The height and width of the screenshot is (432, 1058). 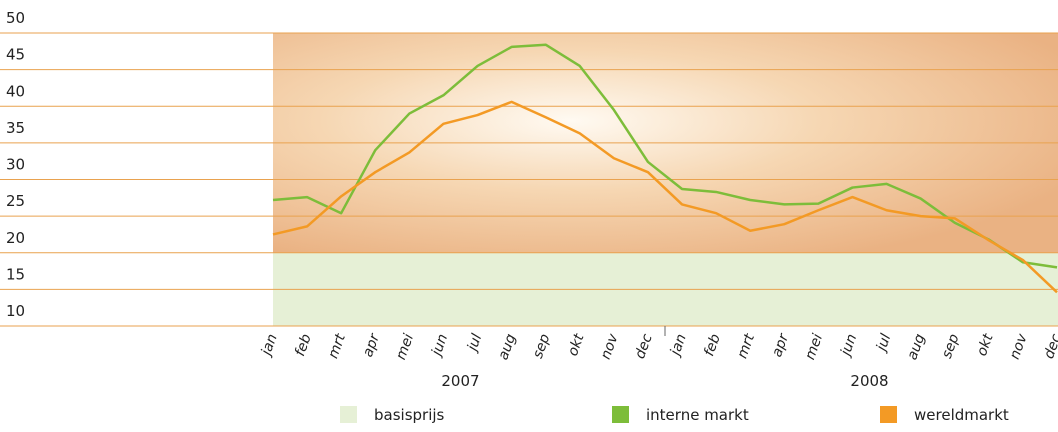 What do you see at coordinates (15, 91) in the screenshot?
I see `y-tick-label: 40` at bounding box center [15, 91].